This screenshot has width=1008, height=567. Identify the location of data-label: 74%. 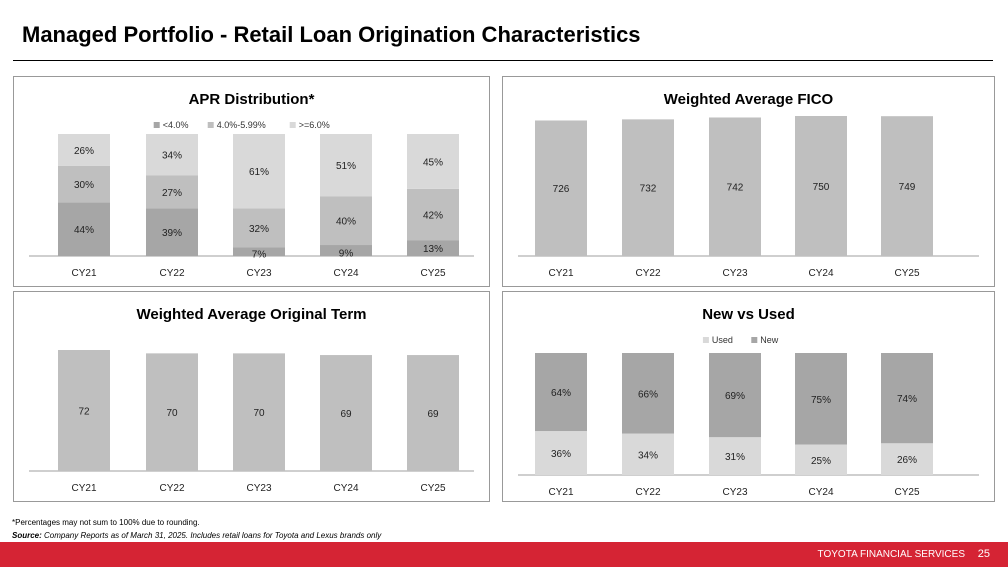
(907, 399).